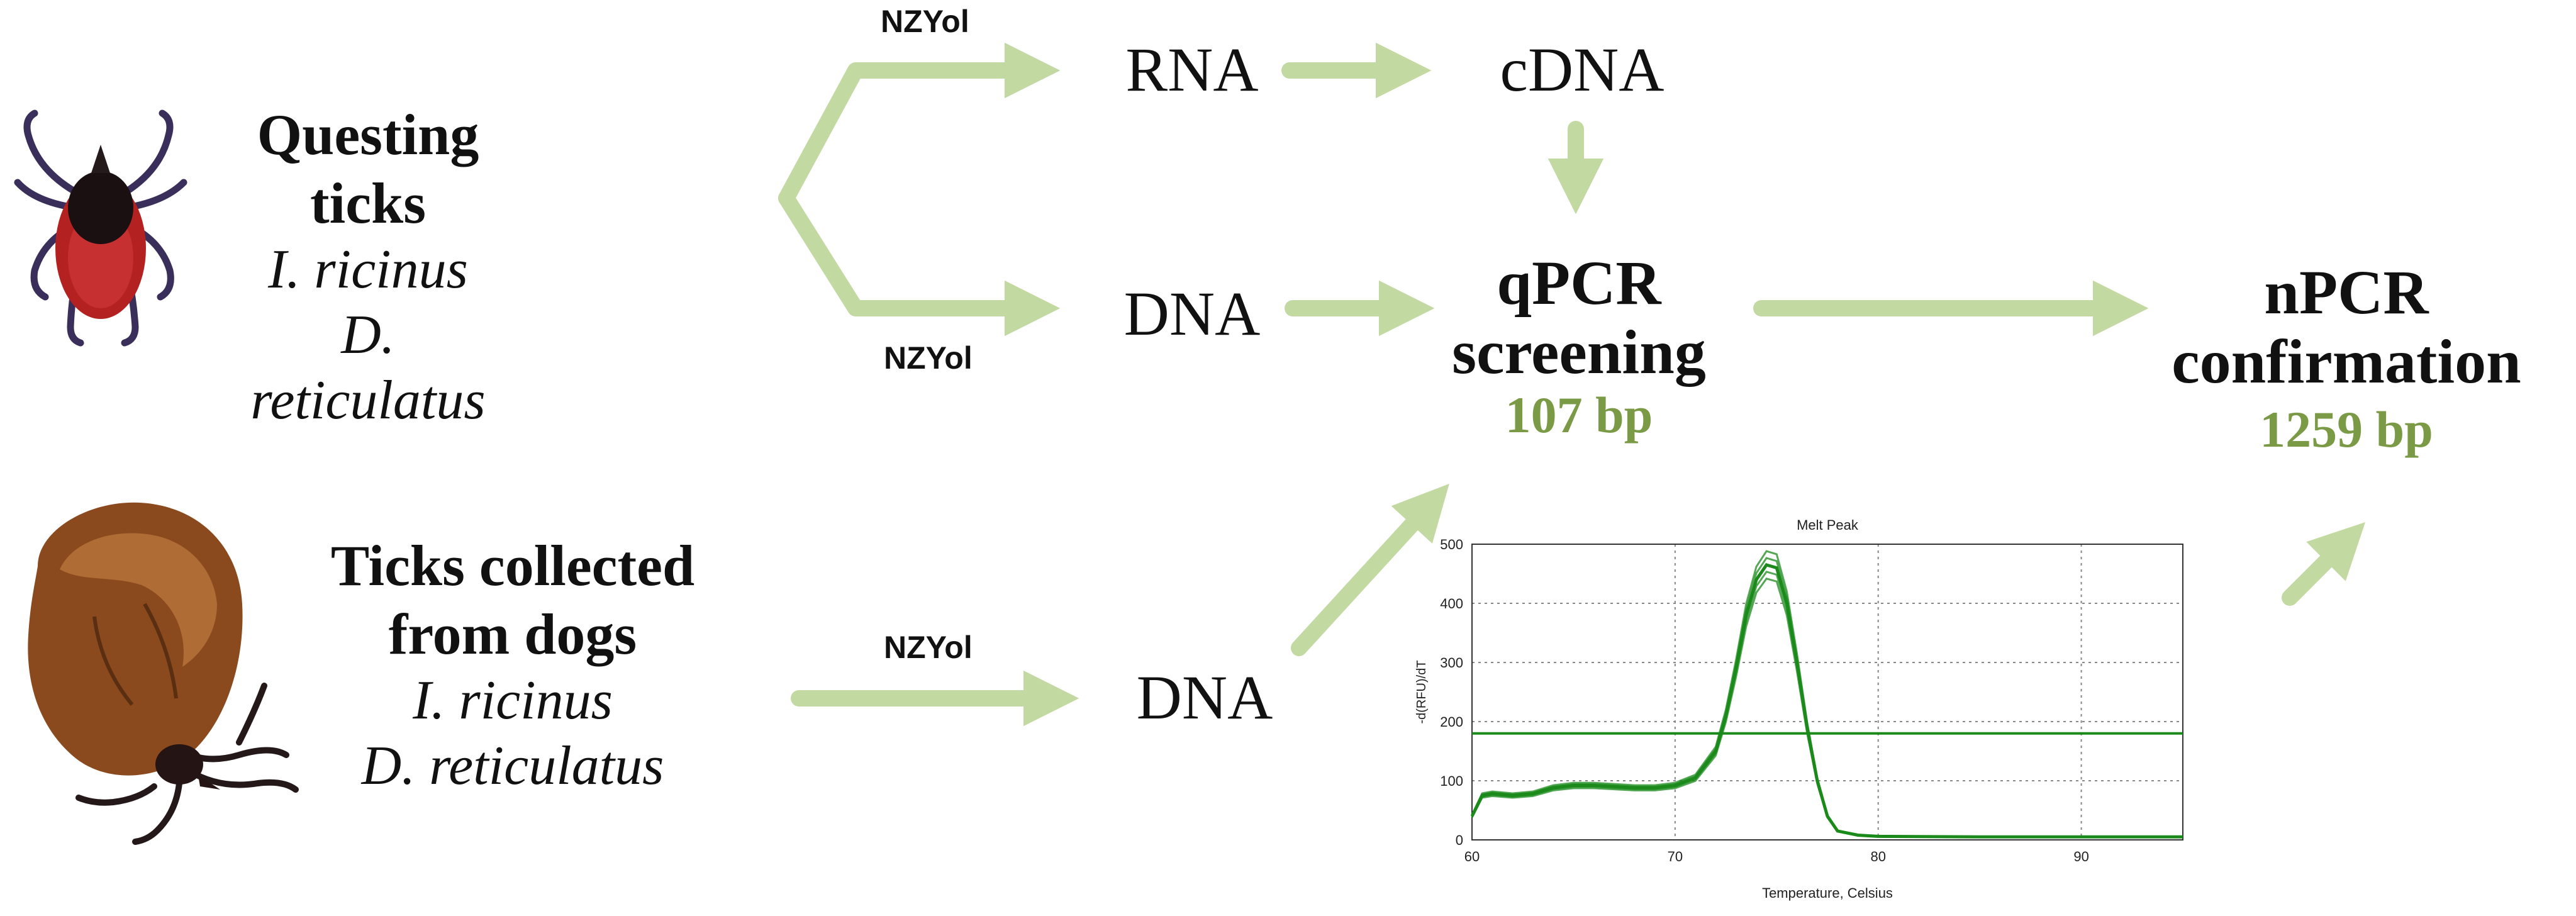 The width and height of the screenshot is (2576, 916). I want to click on x-tick-label: 70, so click(1675, 856).